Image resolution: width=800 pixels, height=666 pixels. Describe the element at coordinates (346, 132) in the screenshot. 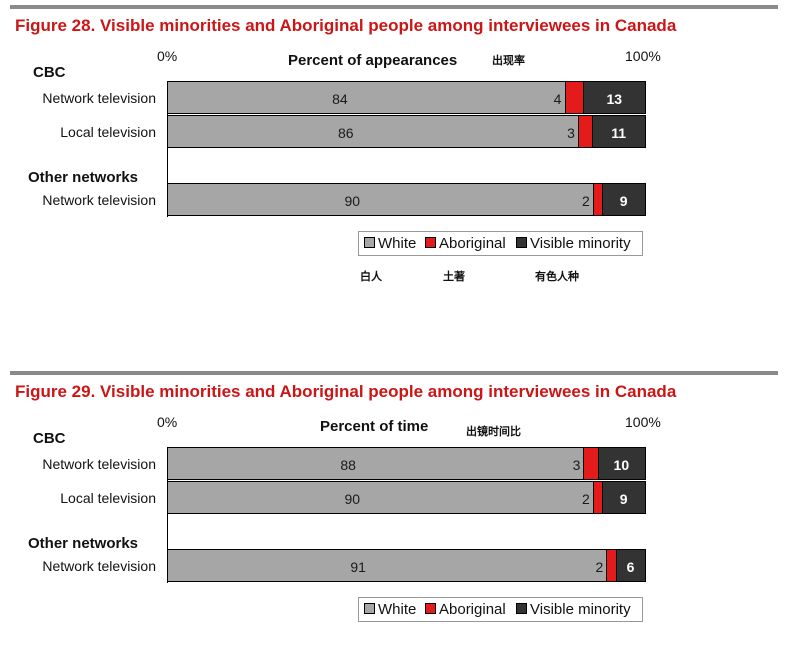

I see `bar-value-label: 86` at that location.